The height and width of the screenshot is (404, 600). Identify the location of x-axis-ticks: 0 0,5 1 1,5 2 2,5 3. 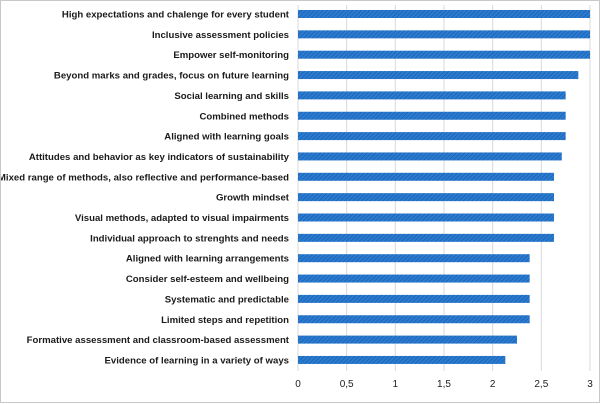
(444, 384).